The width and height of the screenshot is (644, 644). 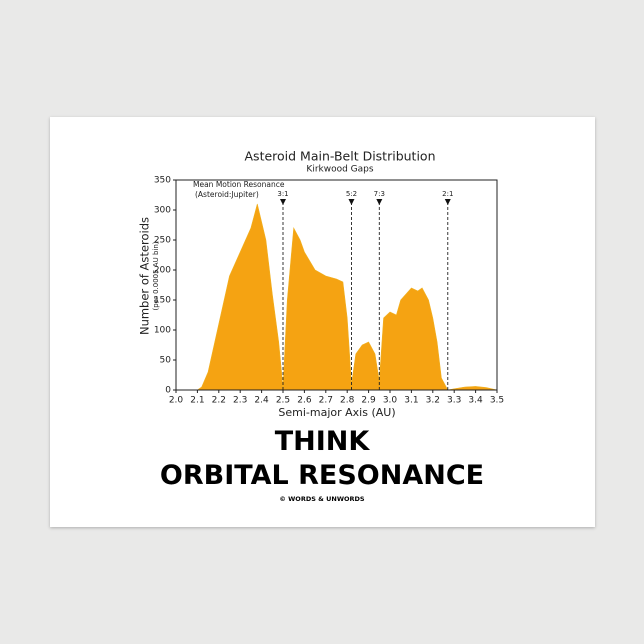 What do you see at coordinates (340, 156) in the screenshot?
I see `chart-title: Asteroid Main-Belt Distribution` at bounding box center [340, 156].